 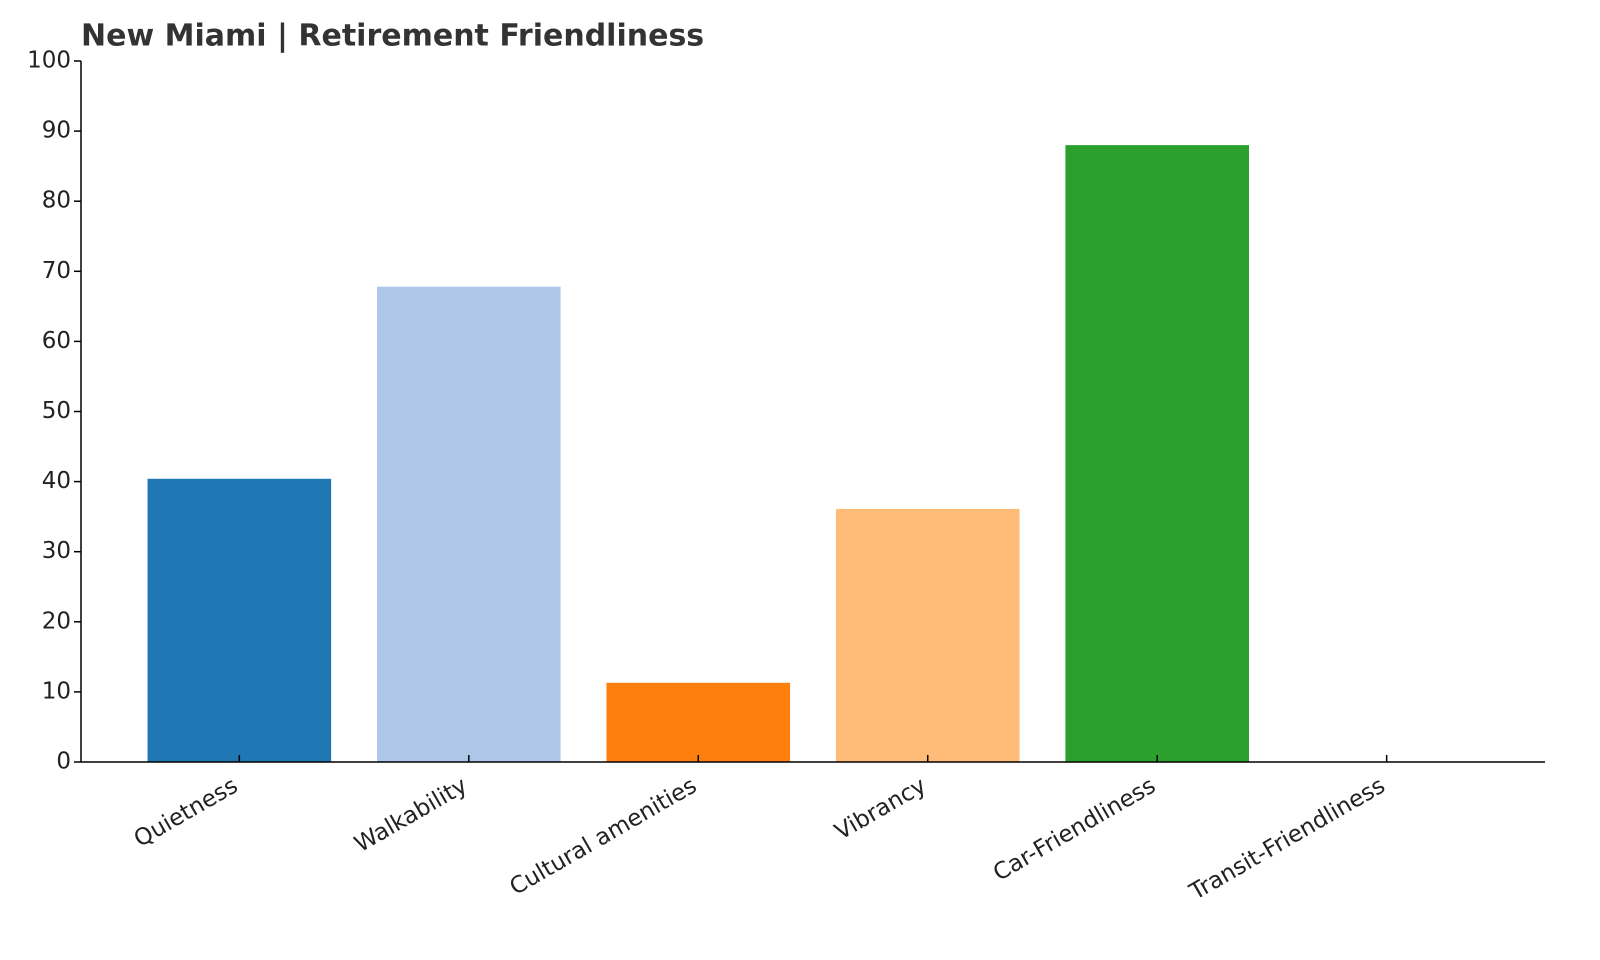 What do you see at coordinates (56, 551) in the screenshot?
I see `y-tick-label: 30` at bounding box center [56, 551].